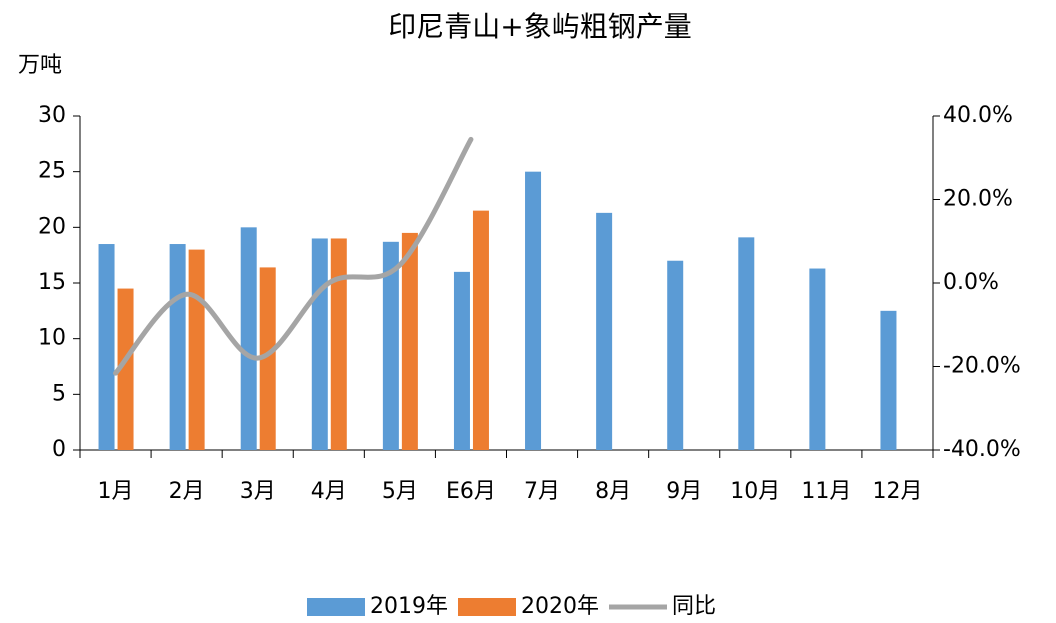 Image resolution: width=1056 pixels, height=623 pixels. Describe the element at coordinates (116, 491) in the screenshot. I see `x-tick-label: 1月` at that location.